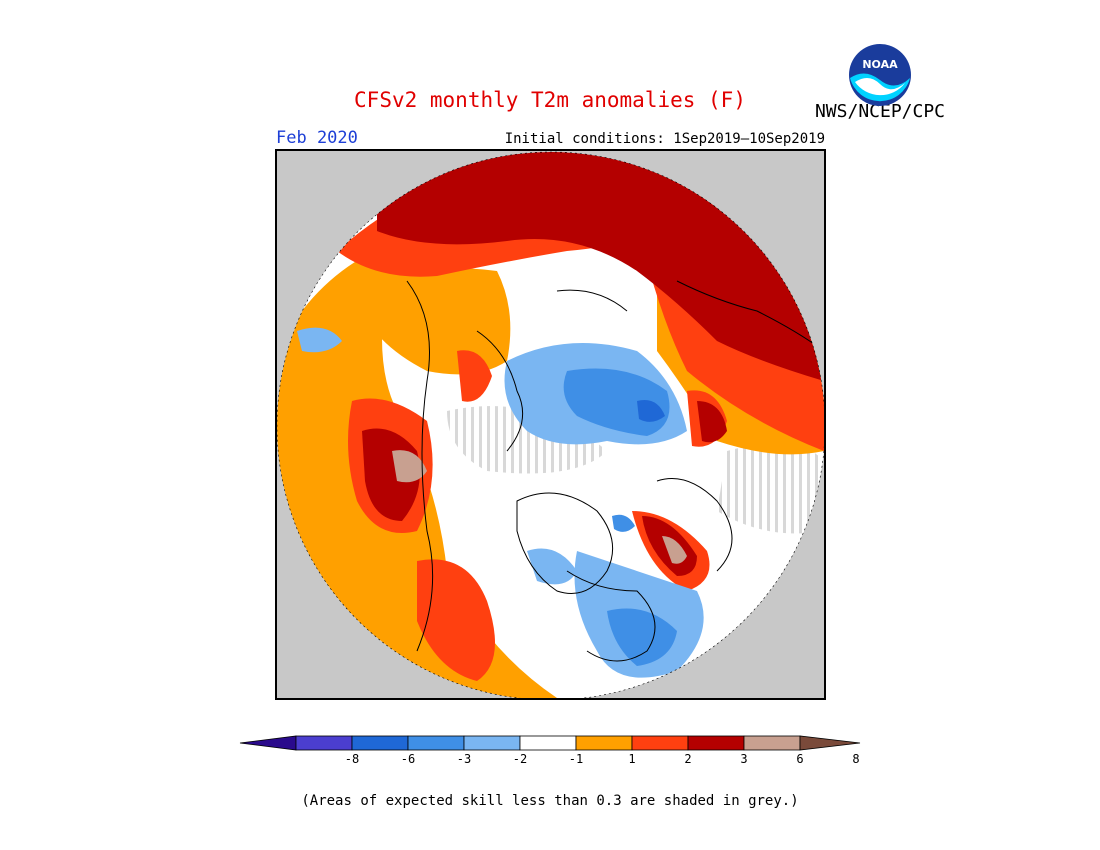 This screenshot has height=850, width=1100. I want to click on legend-tick-label: -1, so click(576, 759).